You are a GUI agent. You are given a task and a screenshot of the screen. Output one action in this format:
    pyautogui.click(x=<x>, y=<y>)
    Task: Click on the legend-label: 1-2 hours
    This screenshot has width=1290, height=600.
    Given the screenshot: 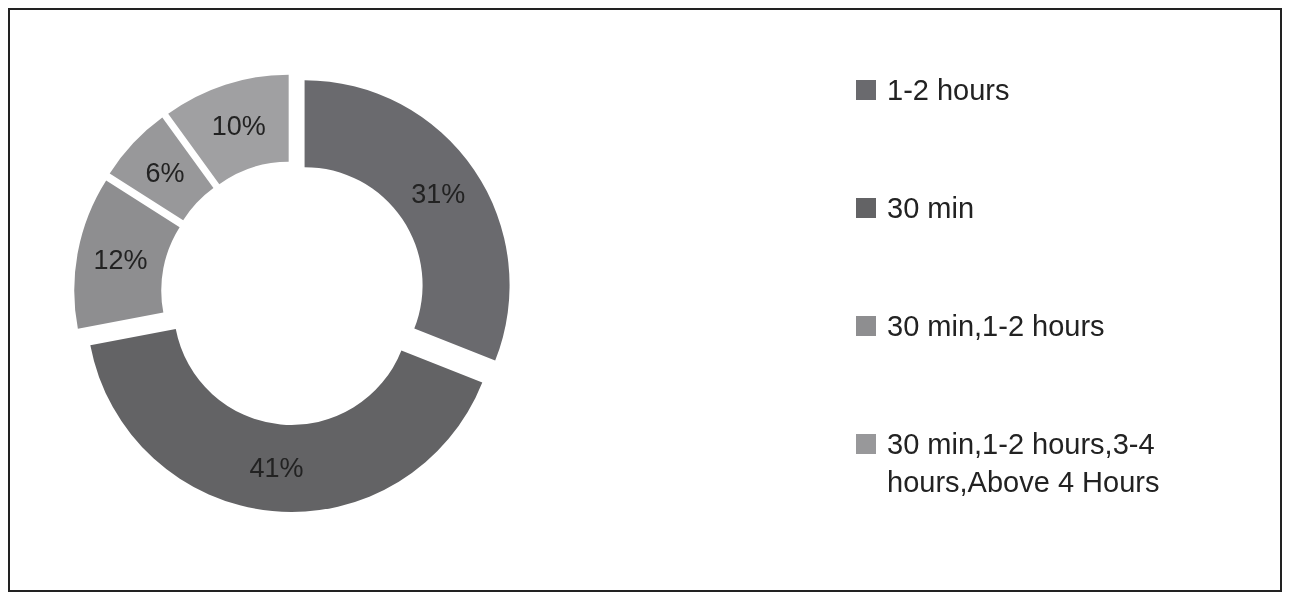 What is the action you would take?
    pyautogui.click(x=948, y=90)
    